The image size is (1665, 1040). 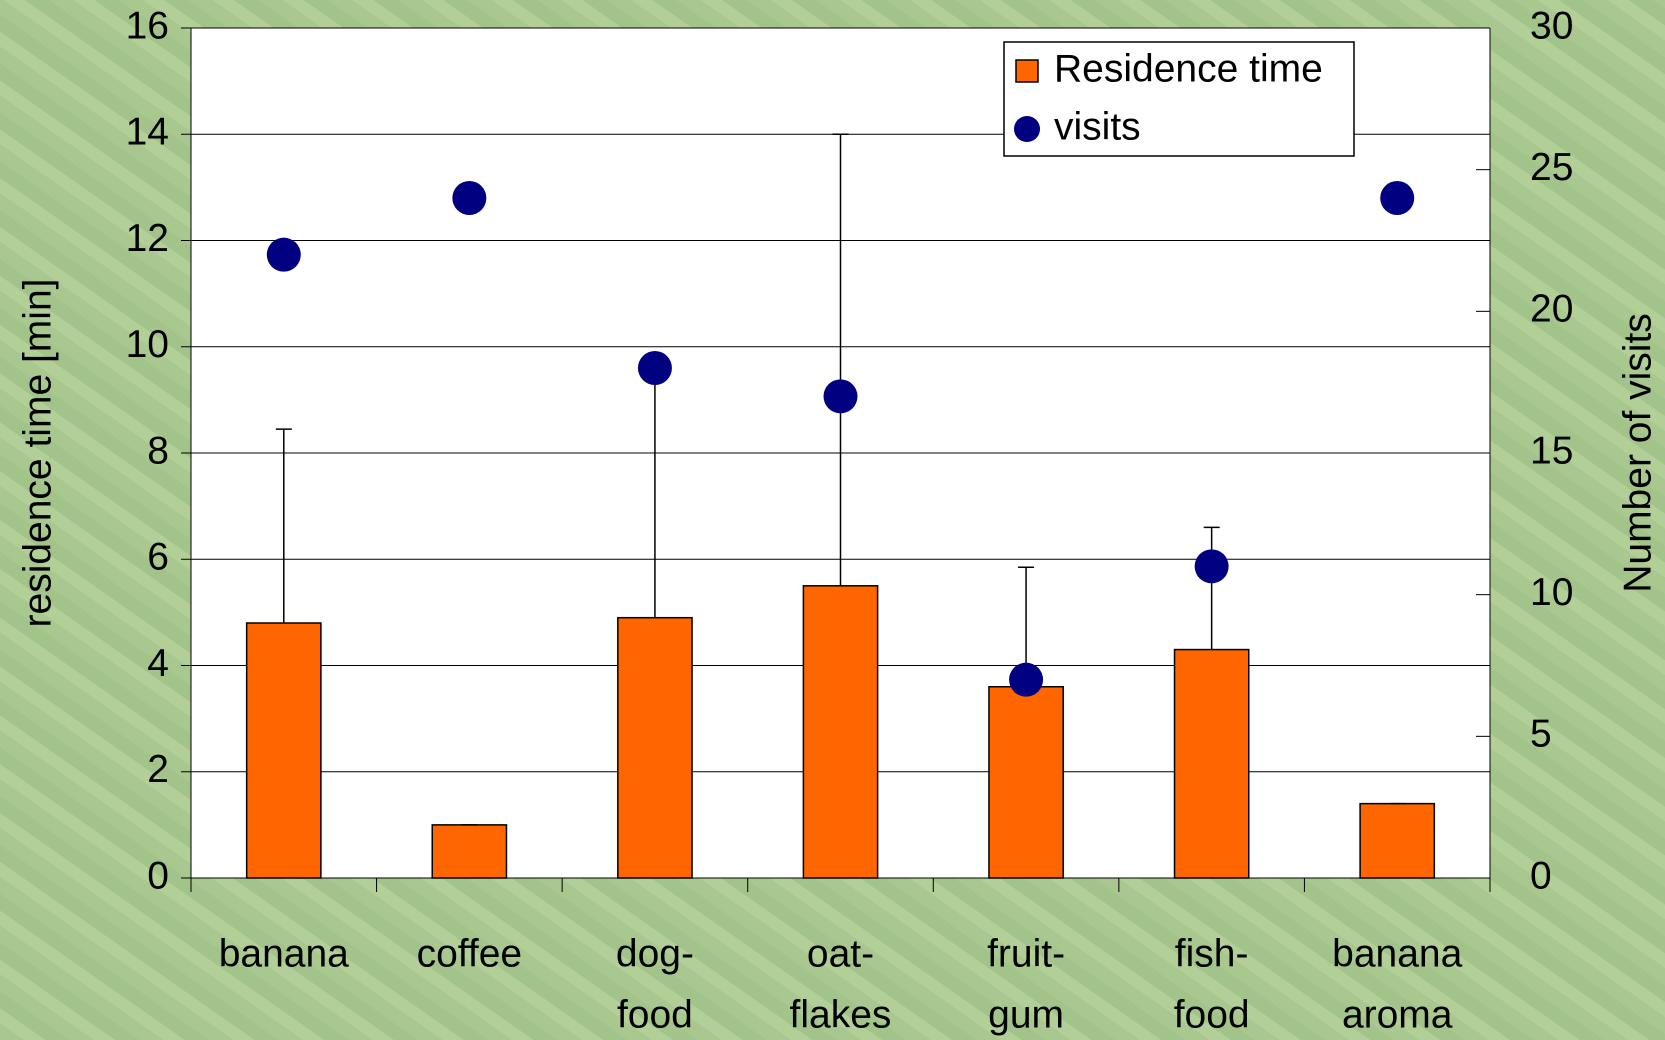 I want to click on y2-axis-title: Number of visits, so click(x=1637, y=453).